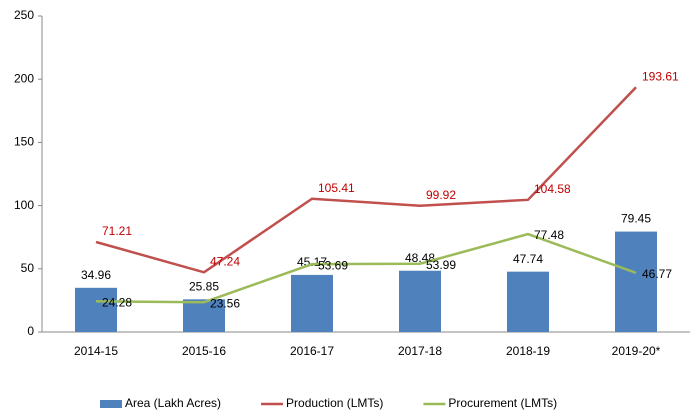 Image resolution: width=694 pixels, height=412 pixels. What do you see at coordinates (333, 265) in the screenshot?
I see `line-value-label: 53.69` at bounding box center [333, 265].